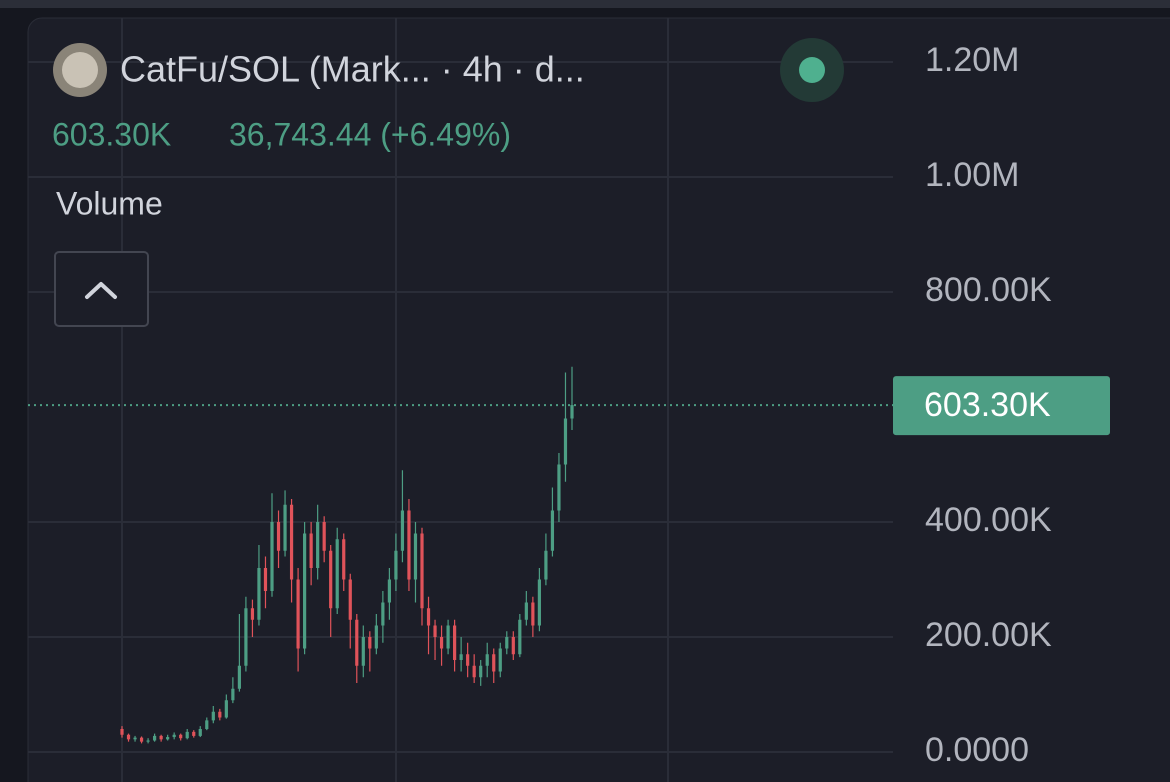 The width and height of the screenshot is (1170, 782). I want to click on chevron-icon, so click(101, 290).